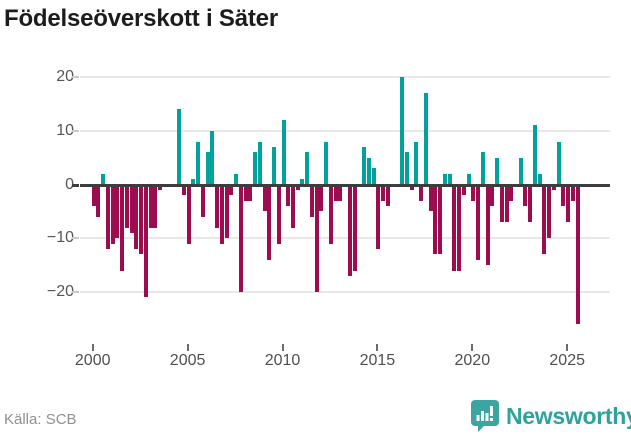 This screenshot has width=631, height=439. Describe the element at coordinates (69, 184) in the screenshot. I see `y-axis-label-0: 0` at that location.